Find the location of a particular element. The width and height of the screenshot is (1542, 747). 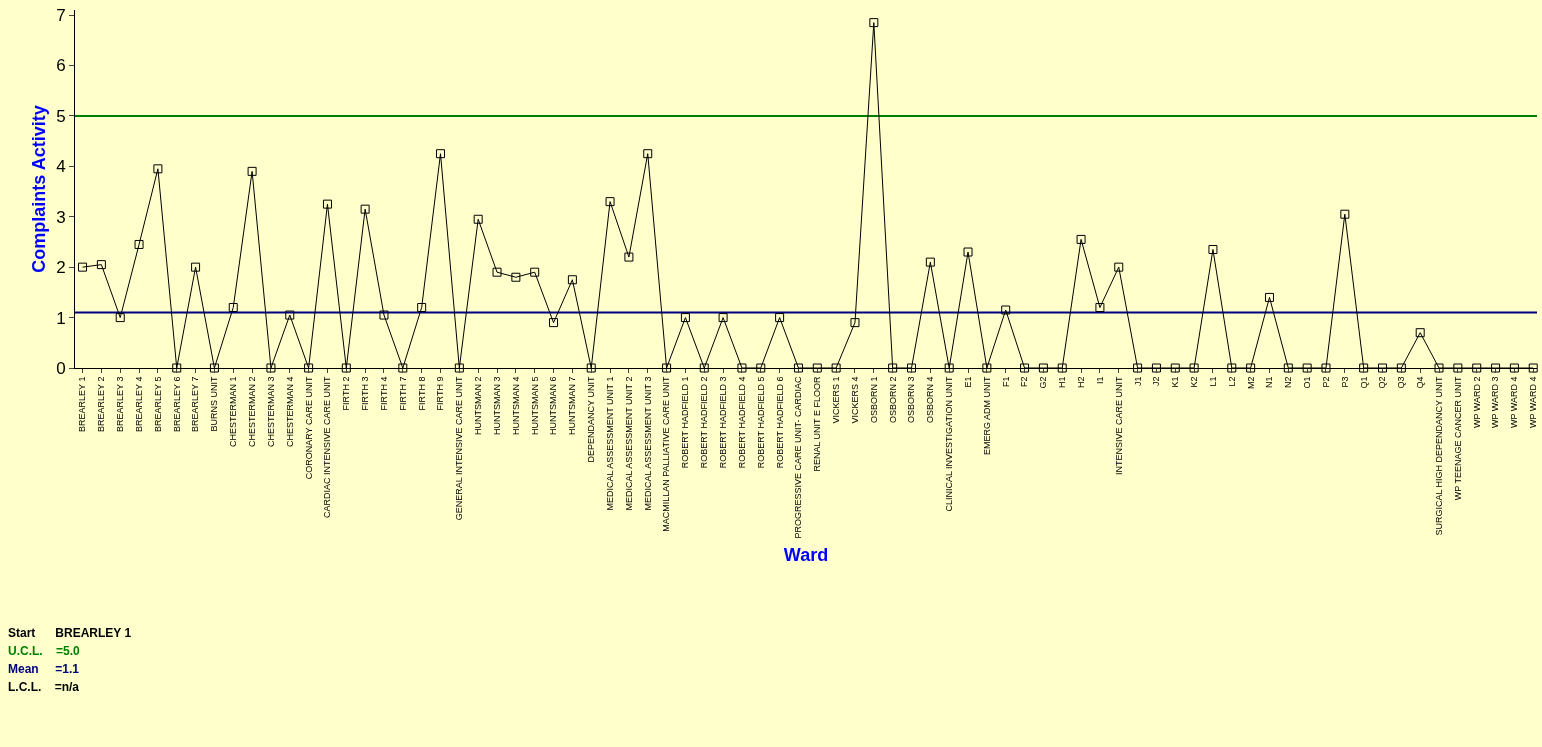

x-tick-label: VICKERS 1 is located at coordinates (836, 400).